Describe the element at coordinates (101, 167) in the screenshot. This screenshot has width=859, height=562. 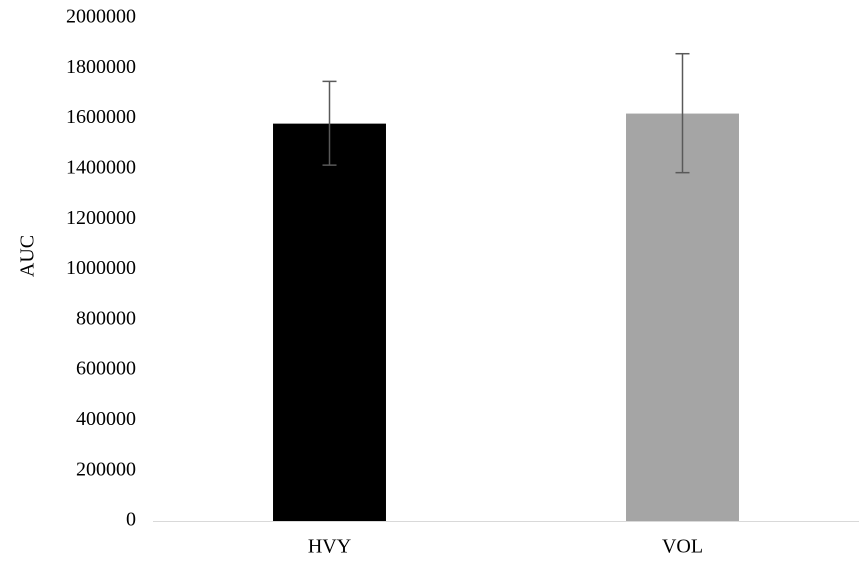
I see `y-tick-label: 1400000` at that location.